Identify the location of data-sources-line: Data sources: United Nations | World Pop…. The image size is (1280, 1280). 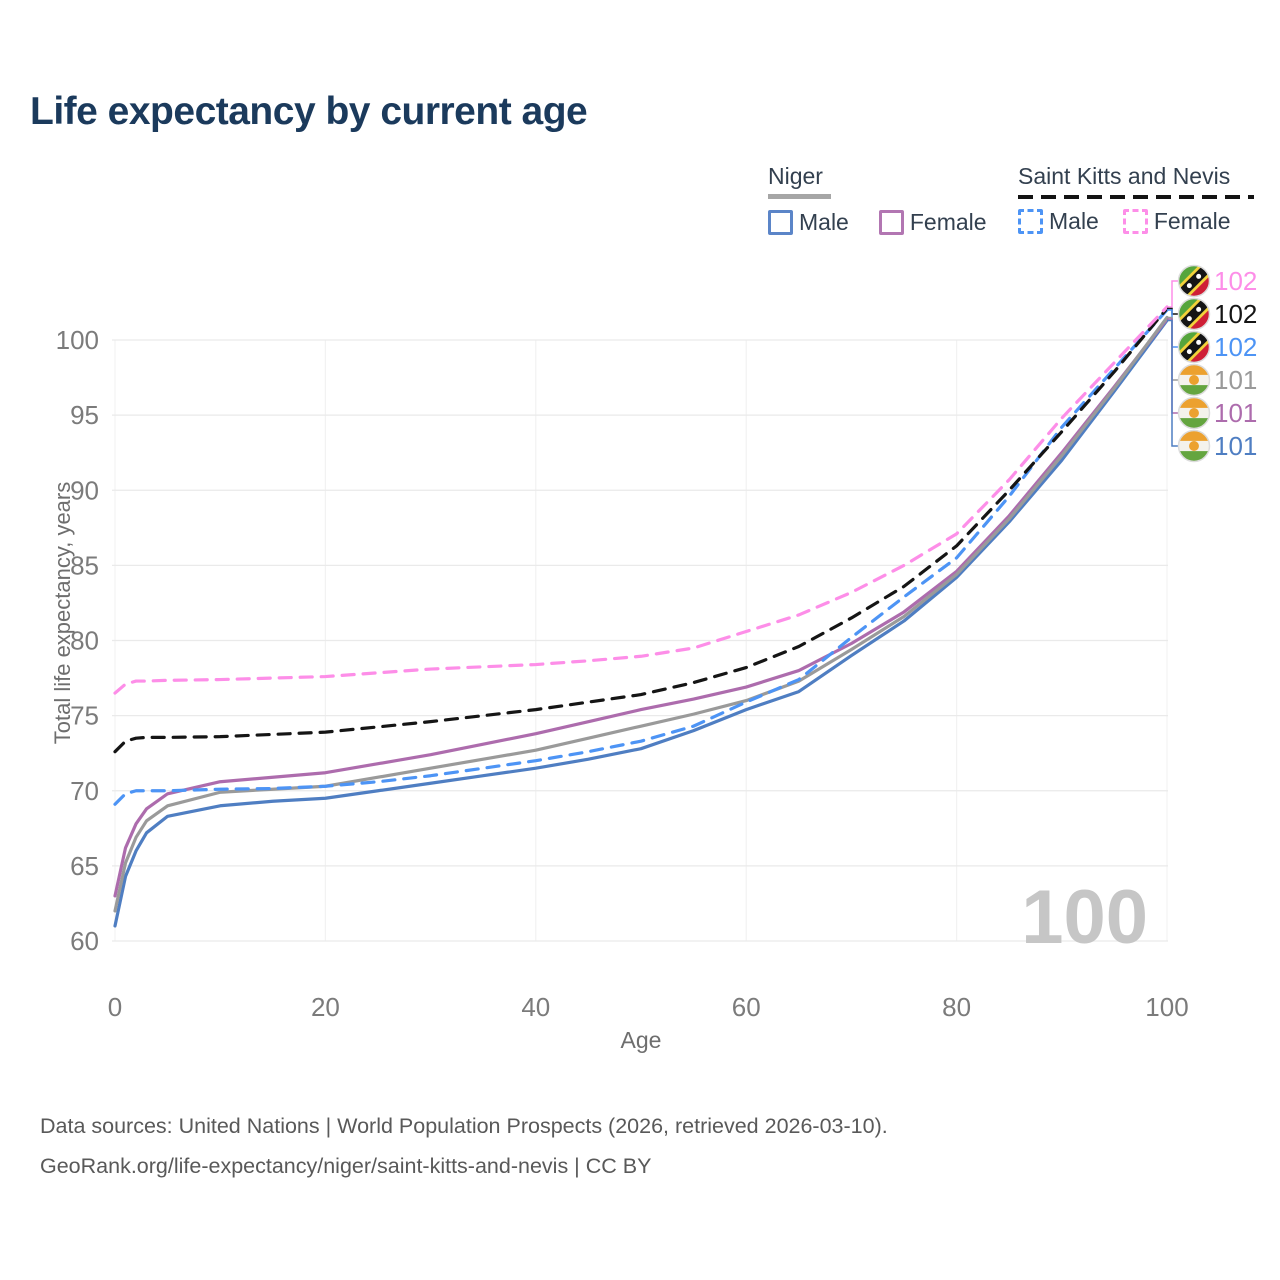
(464, 1126).